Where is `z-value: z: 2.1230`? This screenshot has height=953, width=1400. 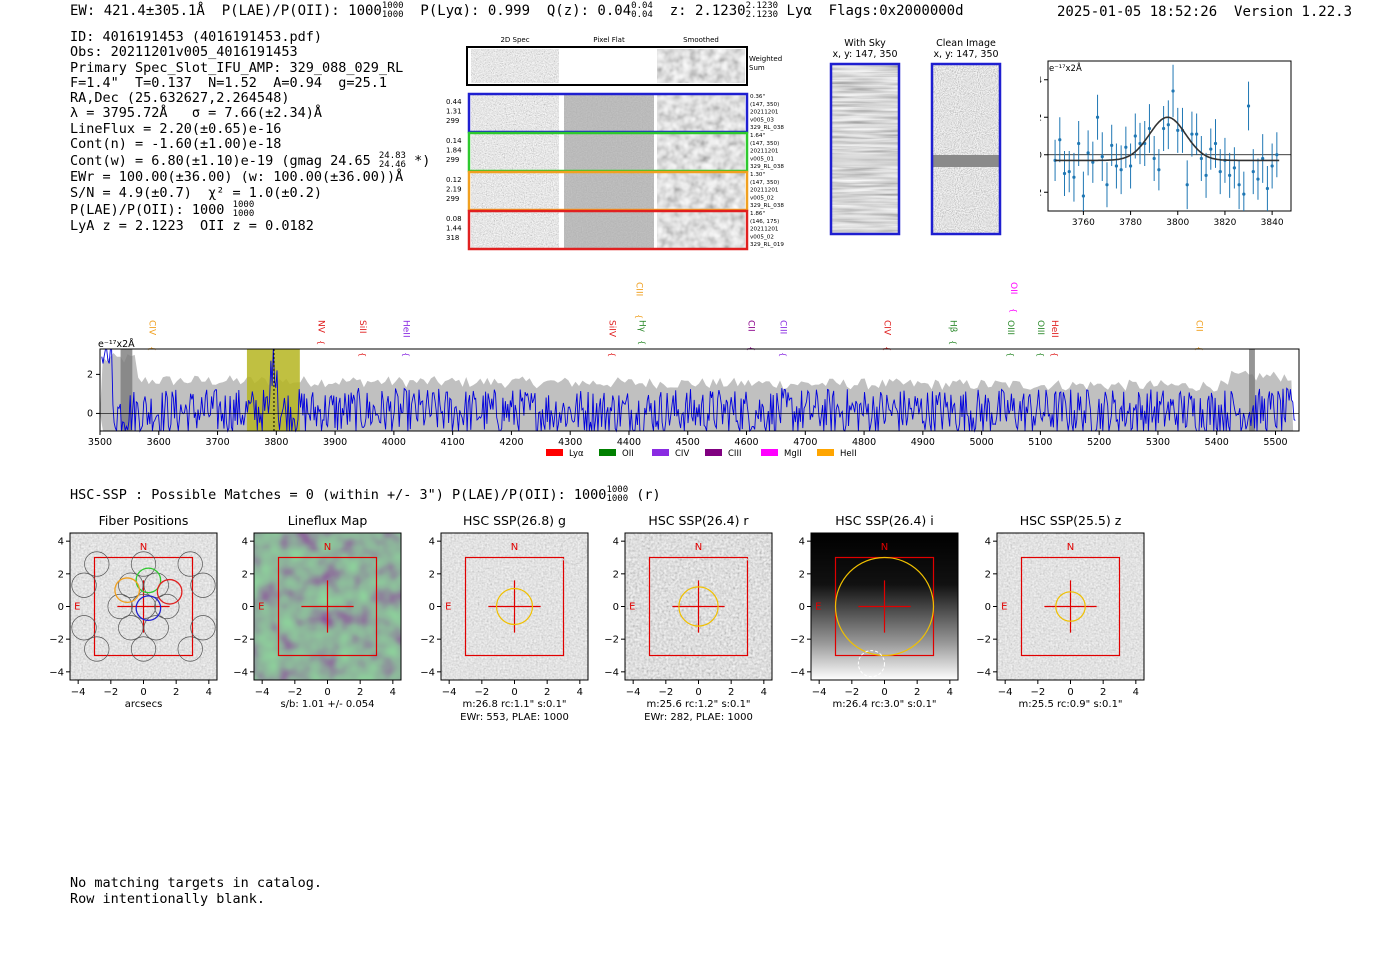 z-value: z: 2.1230 is located at coordinates (707, 11).